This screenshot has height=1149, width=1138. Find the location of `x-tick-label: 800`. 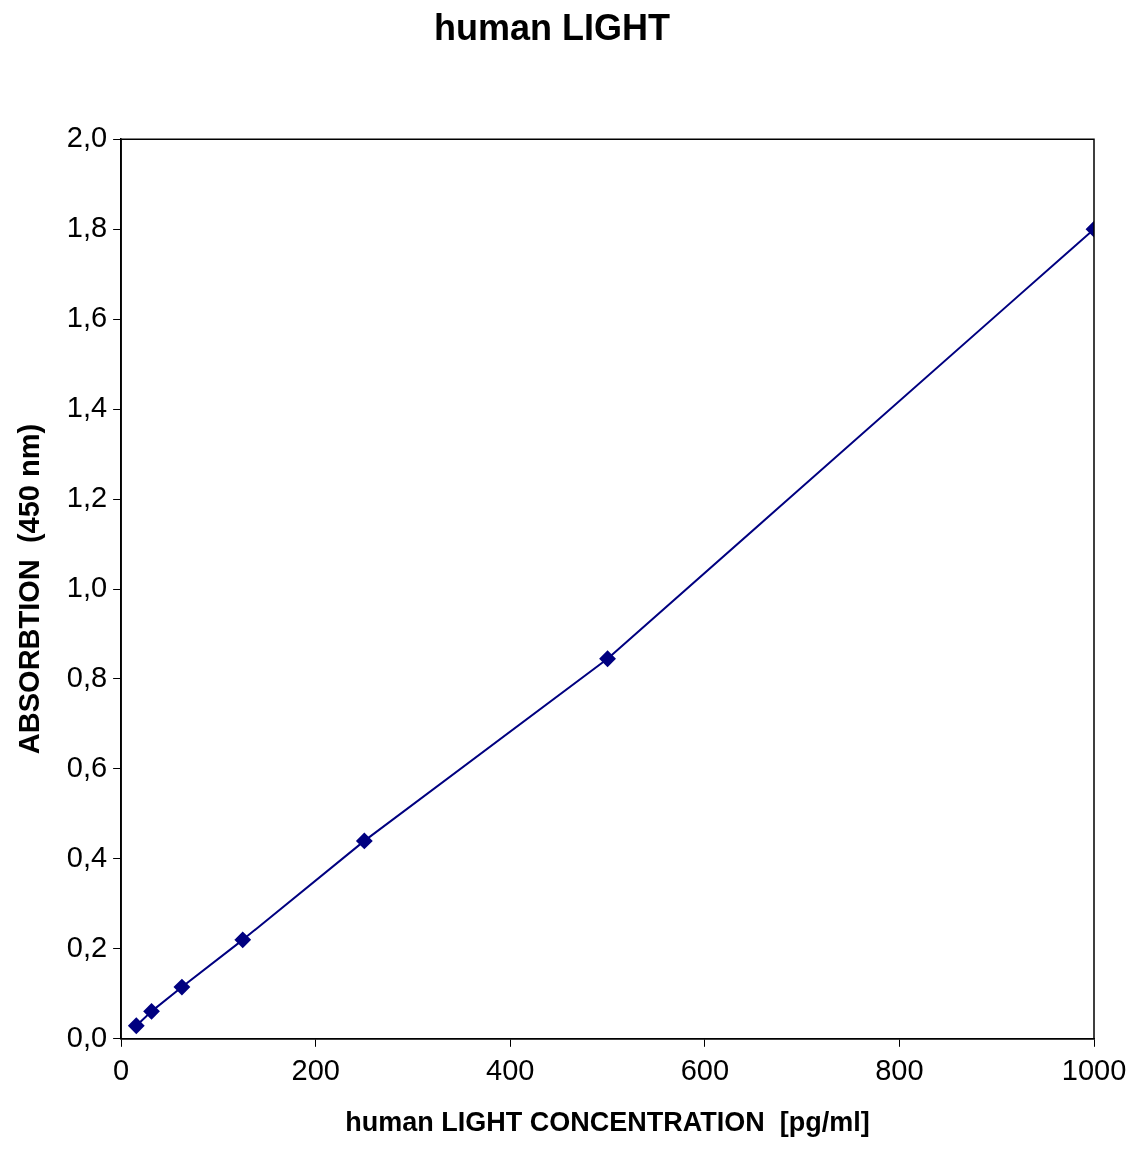

x-tick-label: 800 is located at coordinates (899, 1070).